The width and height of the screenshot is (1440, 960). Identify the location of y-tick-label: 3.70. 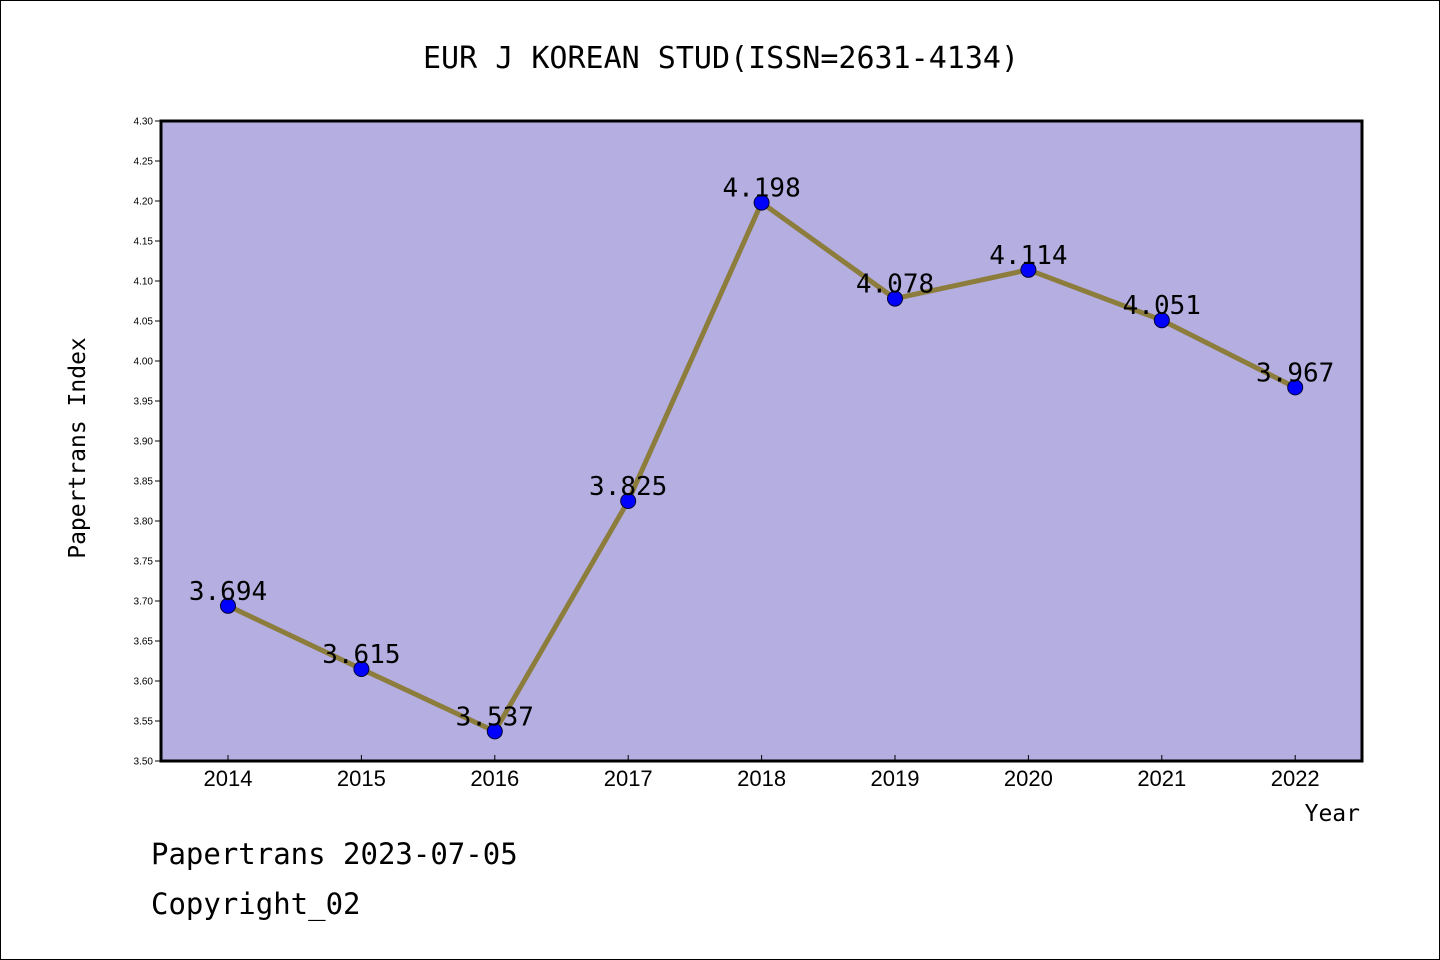
(144, 602).